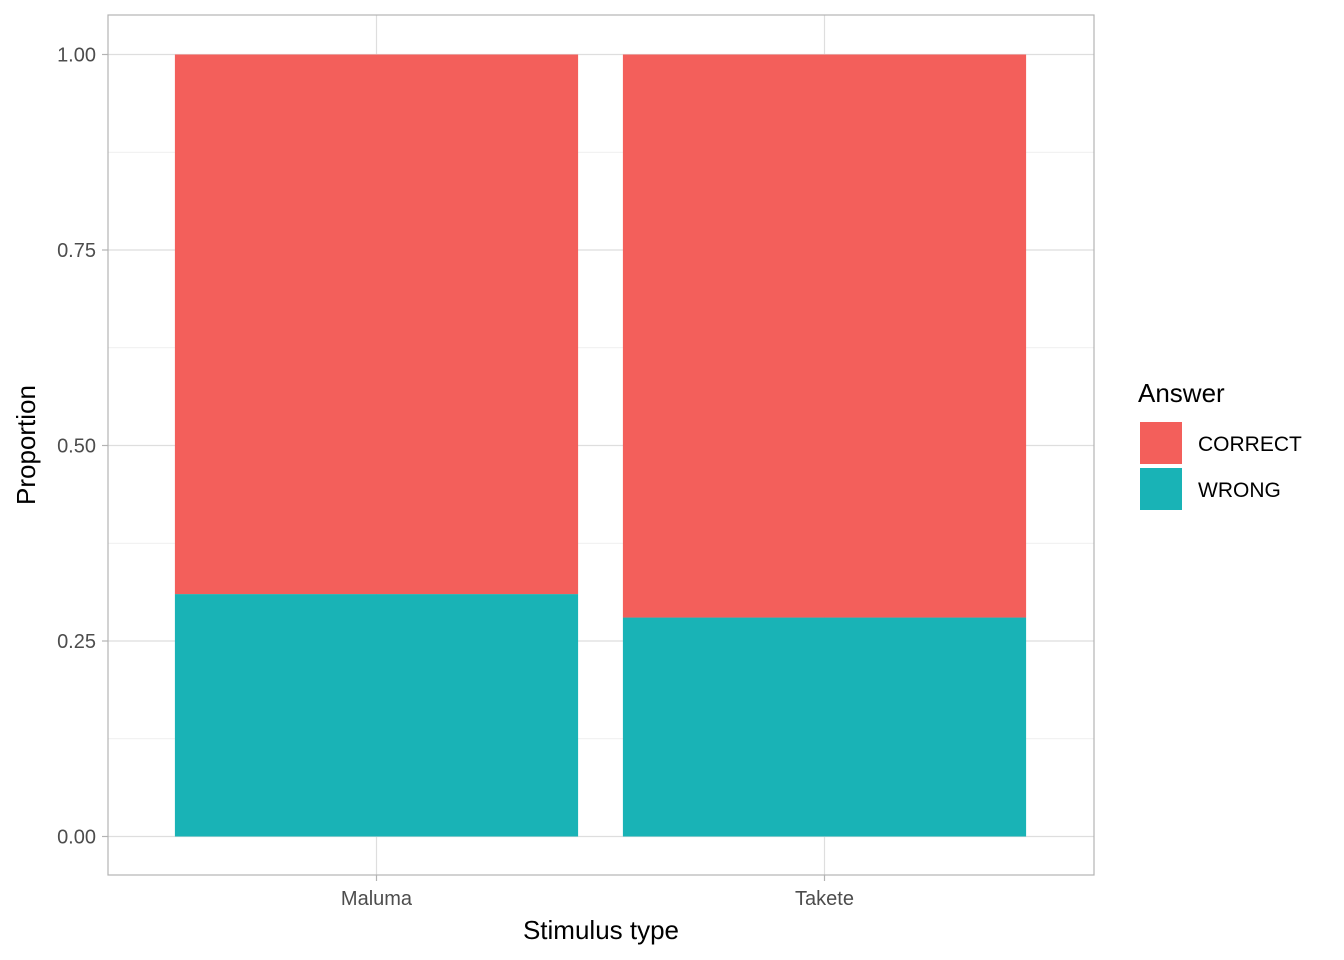  I want to click on y-tick-label: 0.50, so click(76, 447).